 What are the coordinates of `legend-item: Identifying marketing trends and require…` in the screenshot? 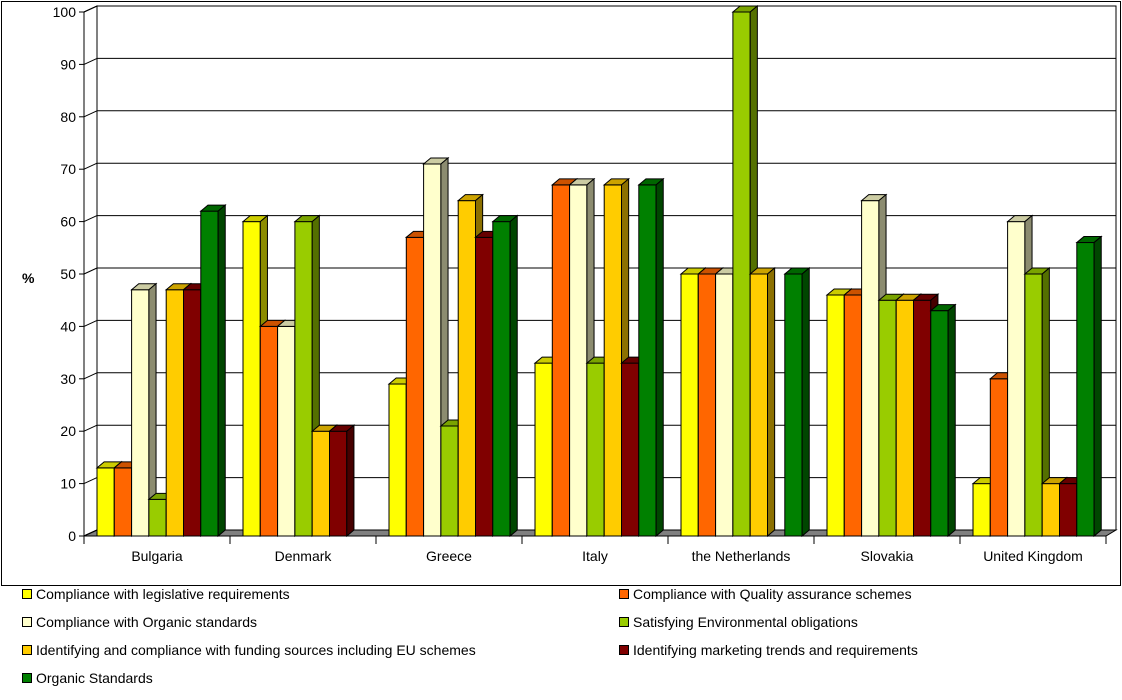 It's located at (768, 650).